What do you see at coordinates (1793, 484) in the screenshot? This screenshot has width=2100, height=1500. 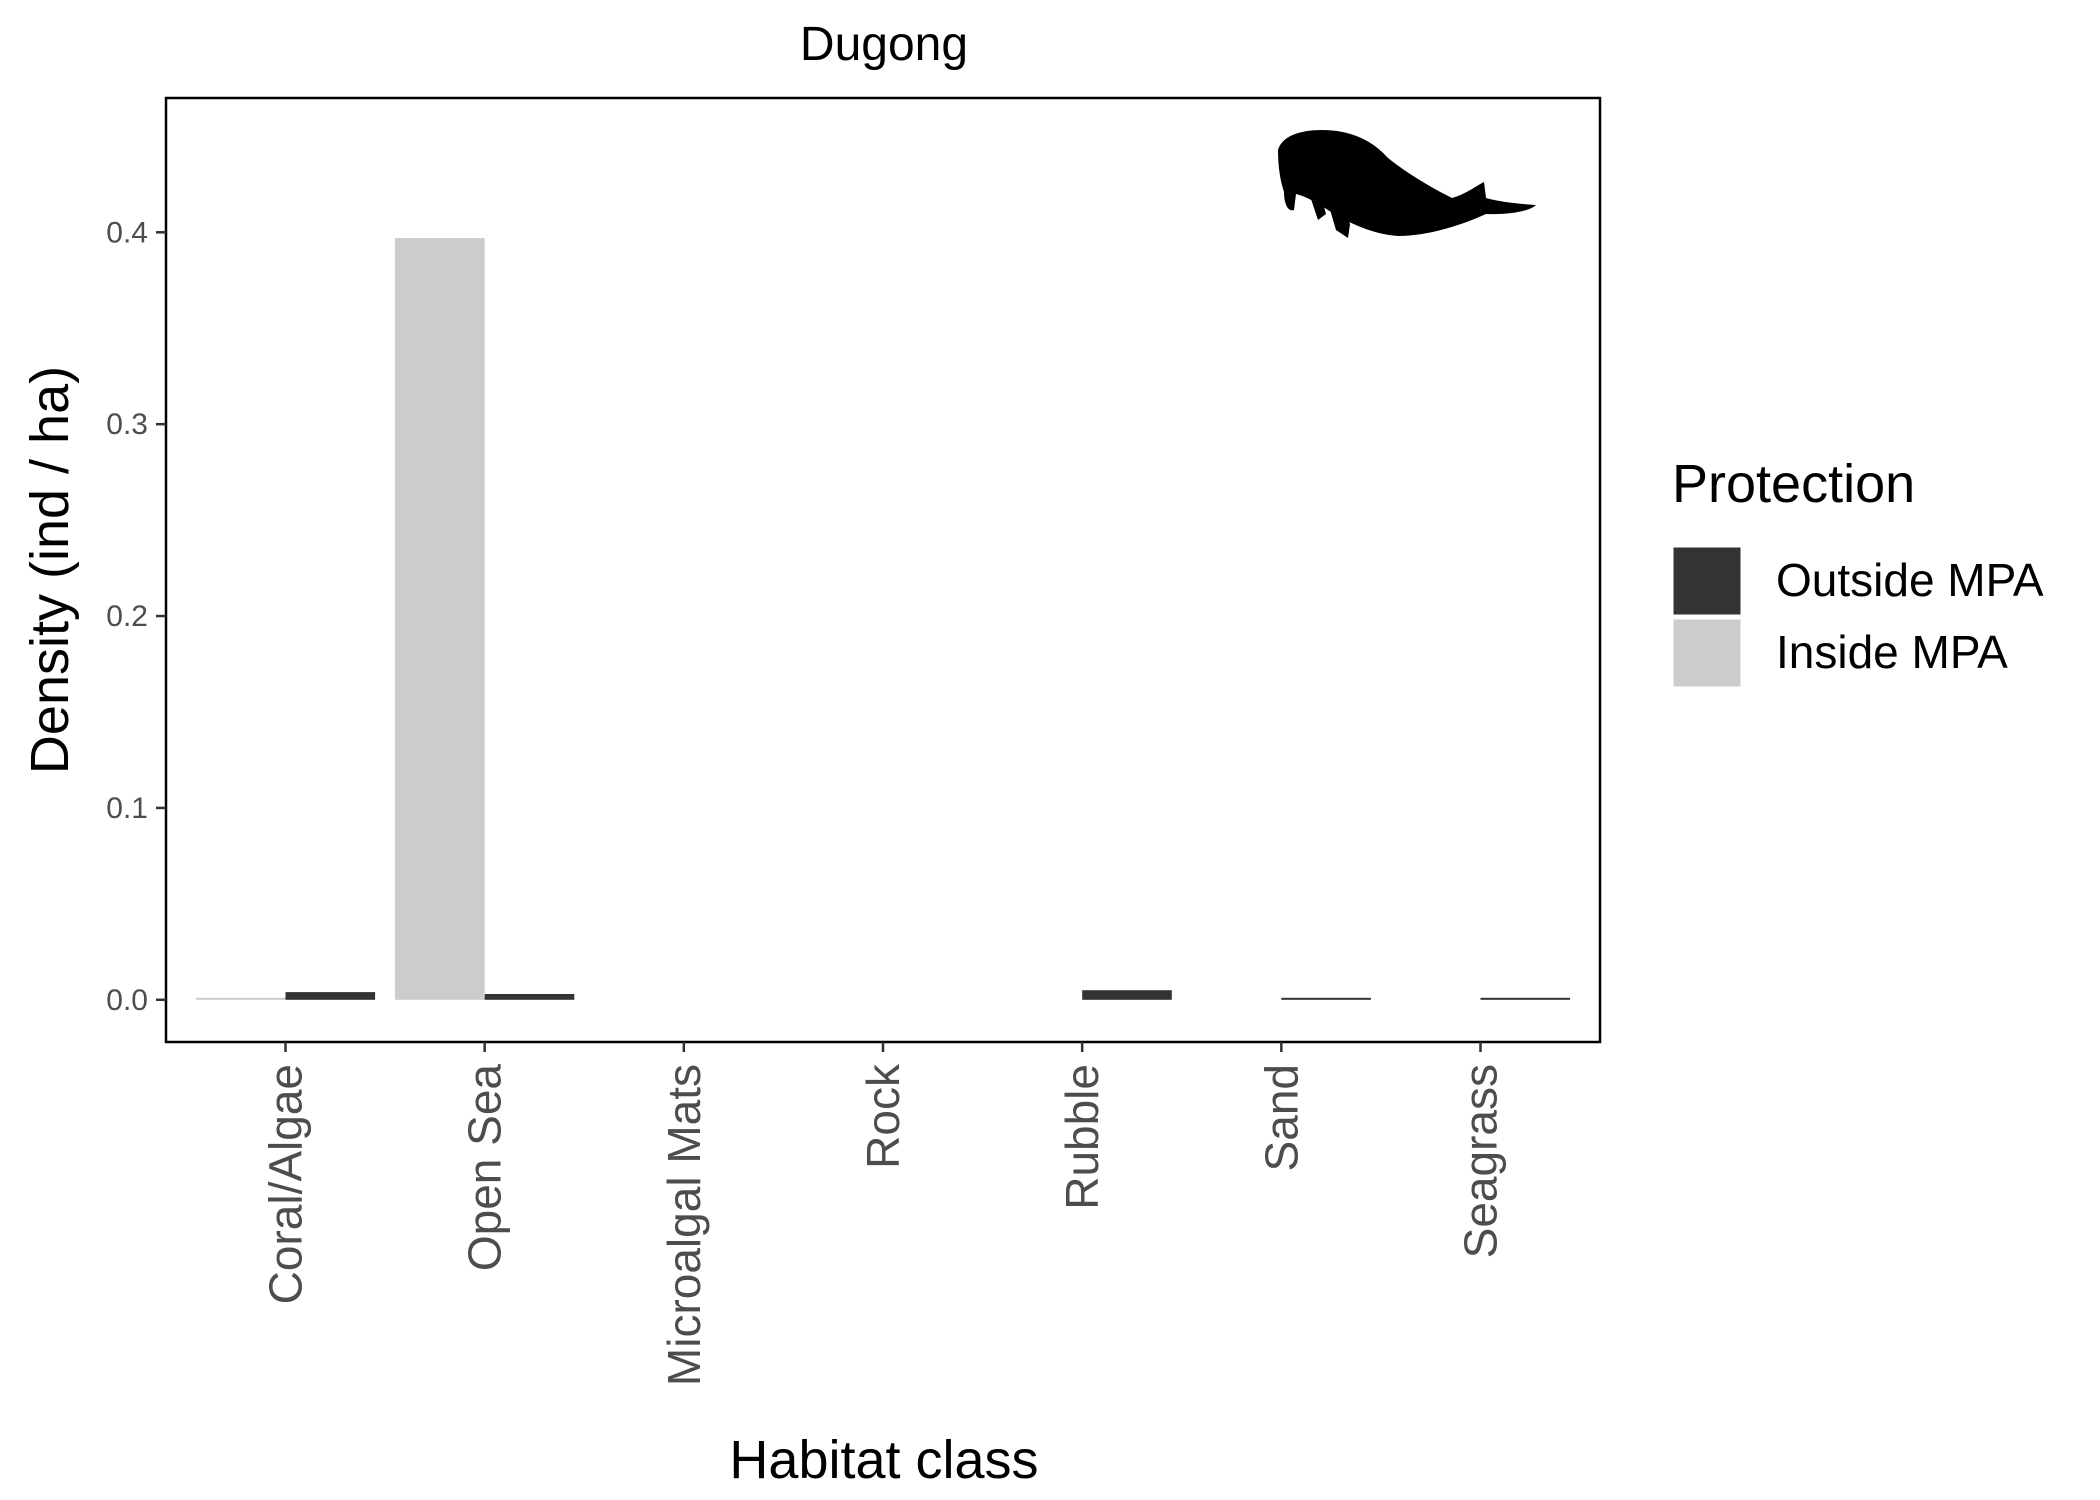 I see `legend-title: Protection` at bounding box center [1793, 484].